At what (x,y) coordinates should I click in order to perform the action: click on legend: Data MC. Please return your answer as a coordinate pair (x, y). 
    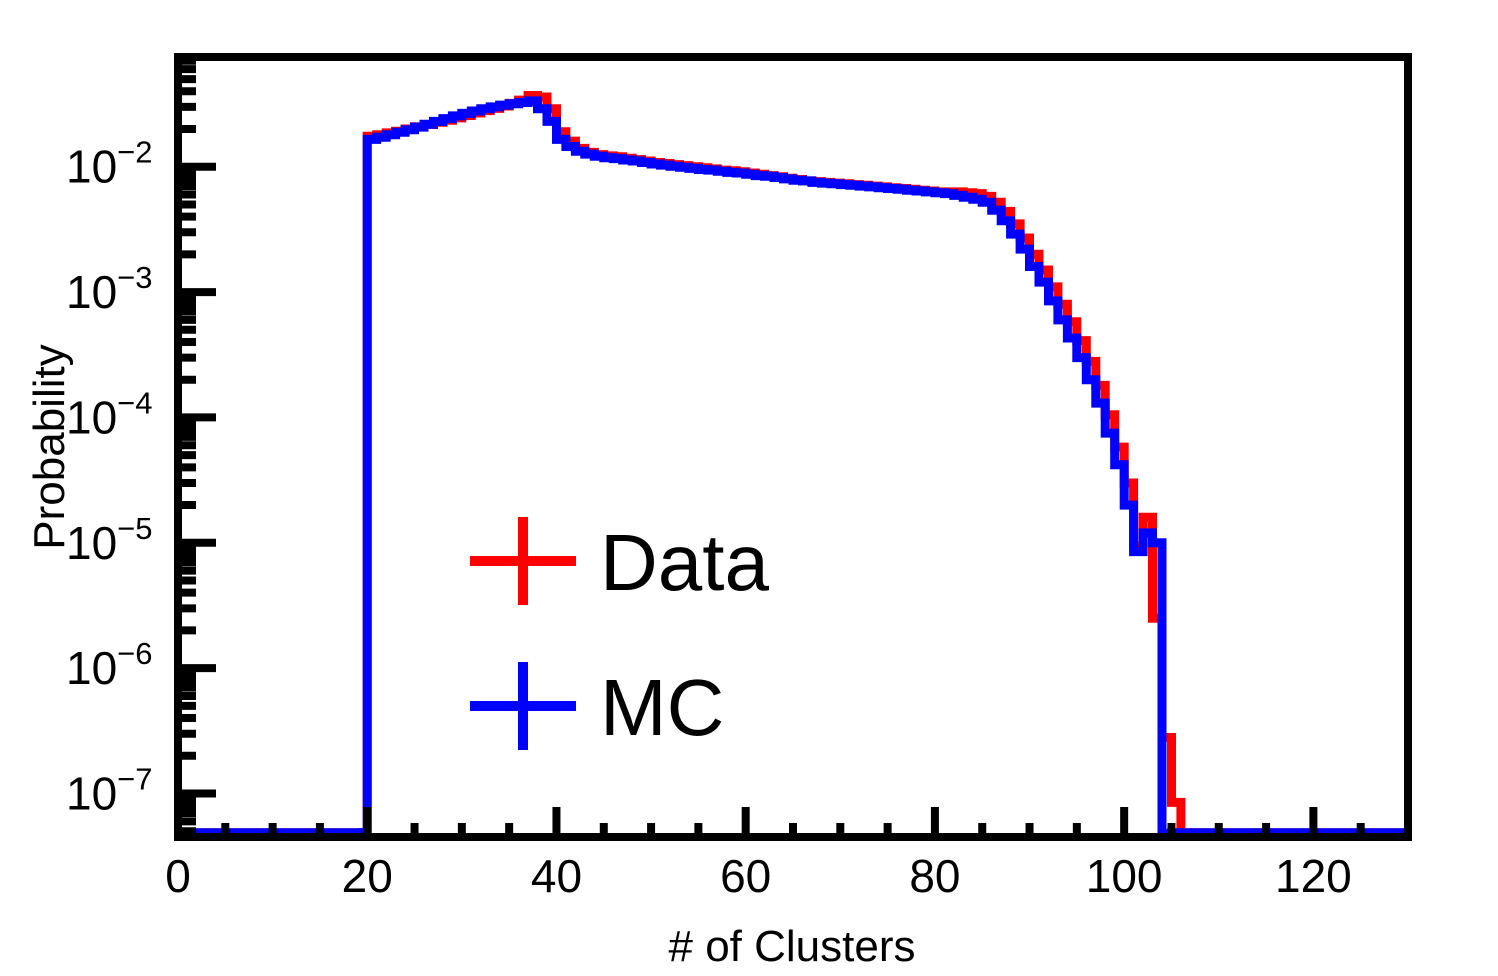
    Looking at the image, I should click on (619, 634).